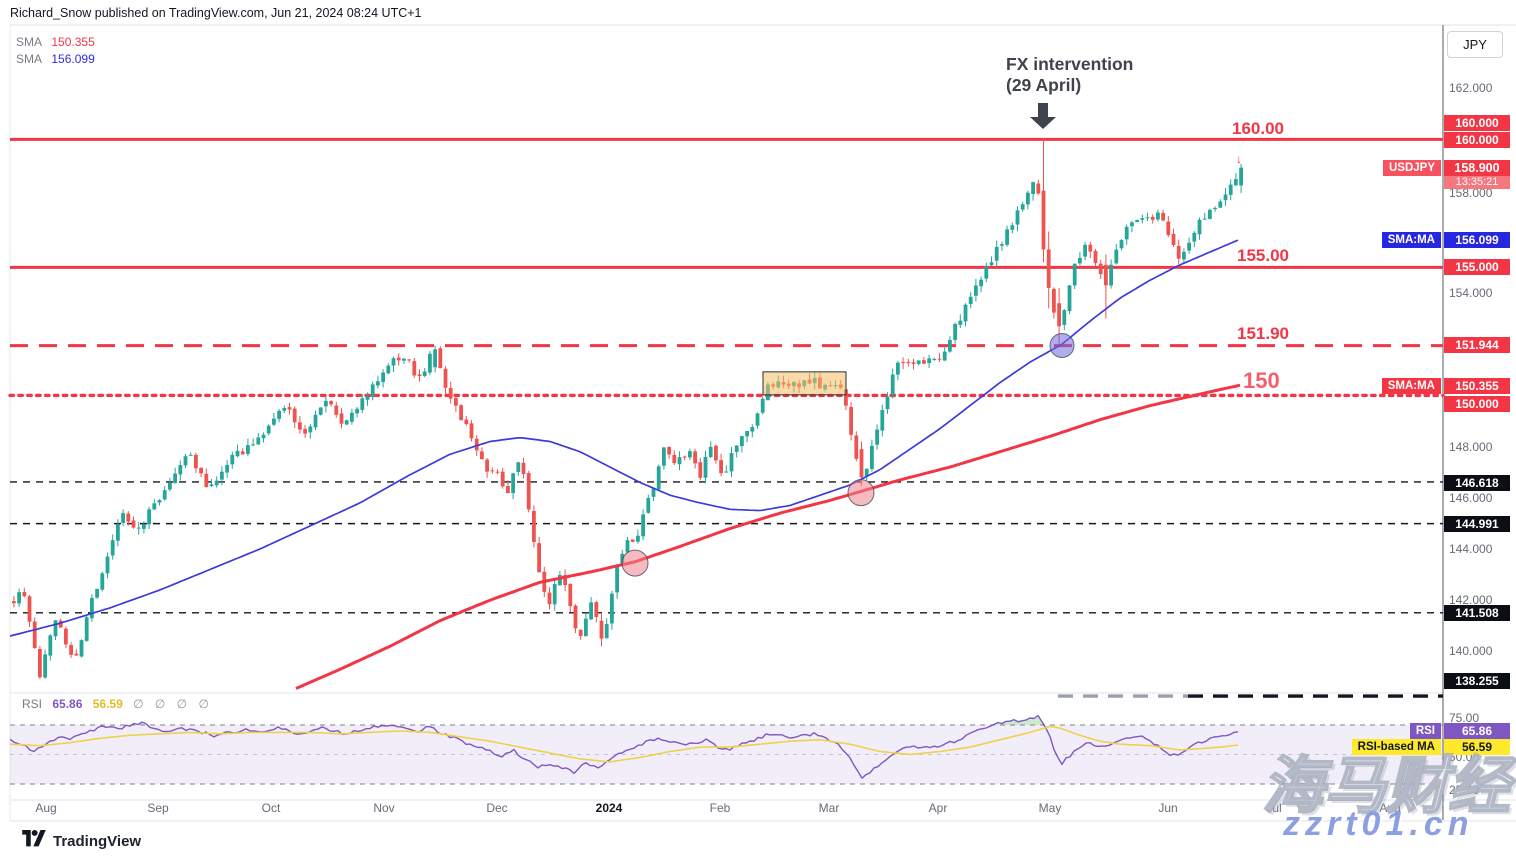 The image size is (1516, 857). Describe the element at coordinates (1477, 747) in the screenshot. I see `axis-value-badge: 56.59` at that location.